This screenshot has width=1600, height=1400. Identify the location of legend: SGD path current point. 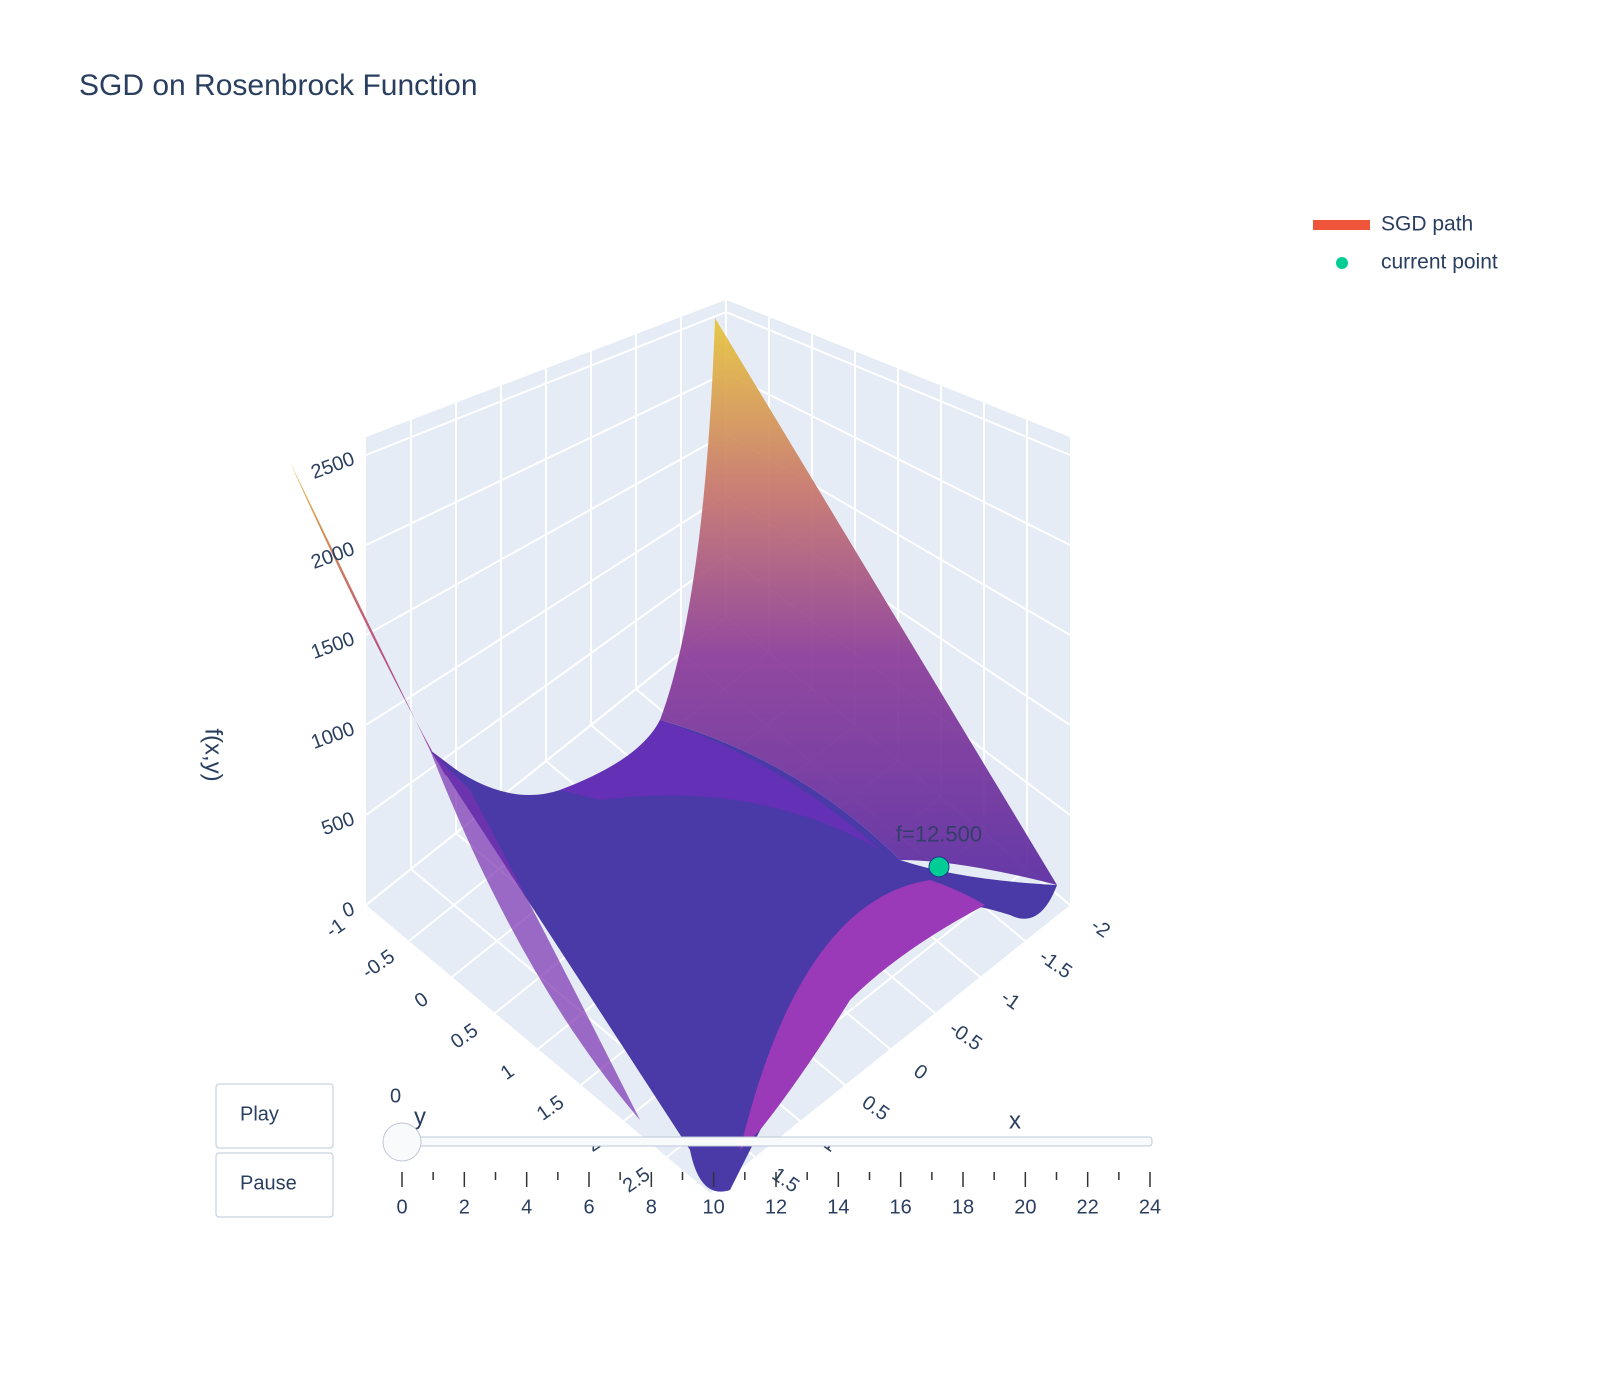
(1405, 243).